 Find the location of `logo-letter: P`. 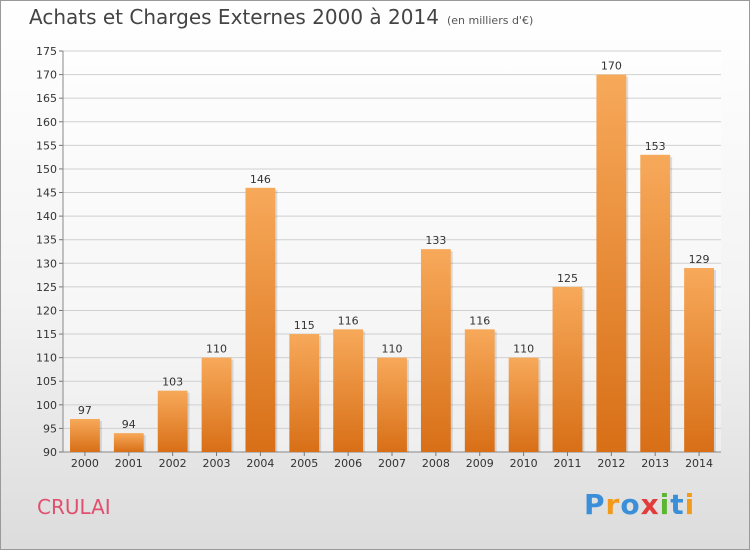

logo-letter: P is located at coordinates (595, 504).